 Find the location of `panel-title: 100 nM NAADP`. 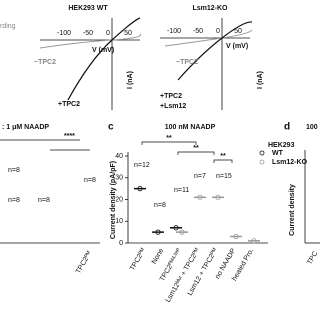

panel-title: 100 nM NAADP is located at coordinates (190, 127).